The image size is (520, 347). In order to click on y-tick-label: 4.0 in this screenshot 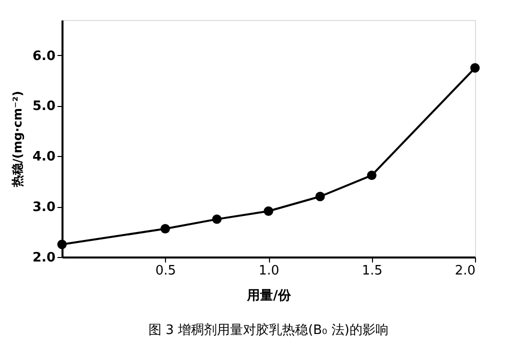, I will do `click(44, 157)`.